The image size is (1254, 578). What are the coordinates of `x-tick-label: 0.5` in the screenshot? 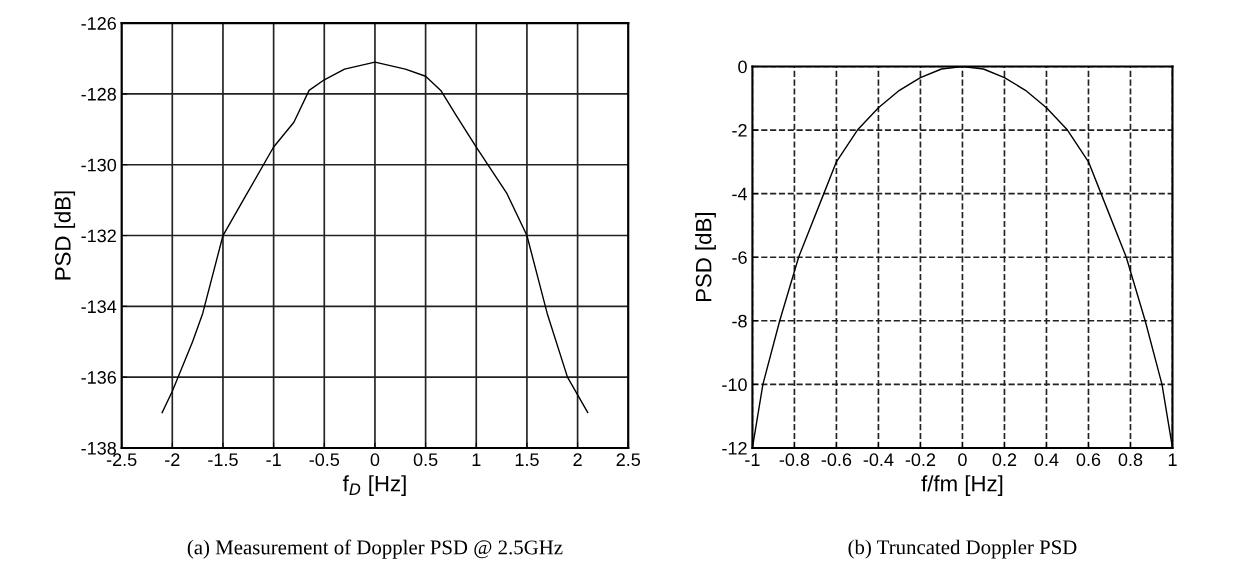 It's located at (425, 460).